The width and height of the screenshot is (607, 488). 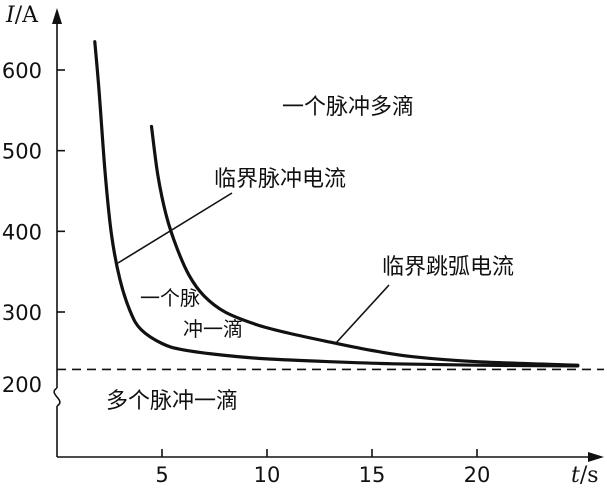 What do you see at coordinates (22, 71) in the screenshot?
I see `y-tick-label-600: 600` at bounding box center [22, 71].